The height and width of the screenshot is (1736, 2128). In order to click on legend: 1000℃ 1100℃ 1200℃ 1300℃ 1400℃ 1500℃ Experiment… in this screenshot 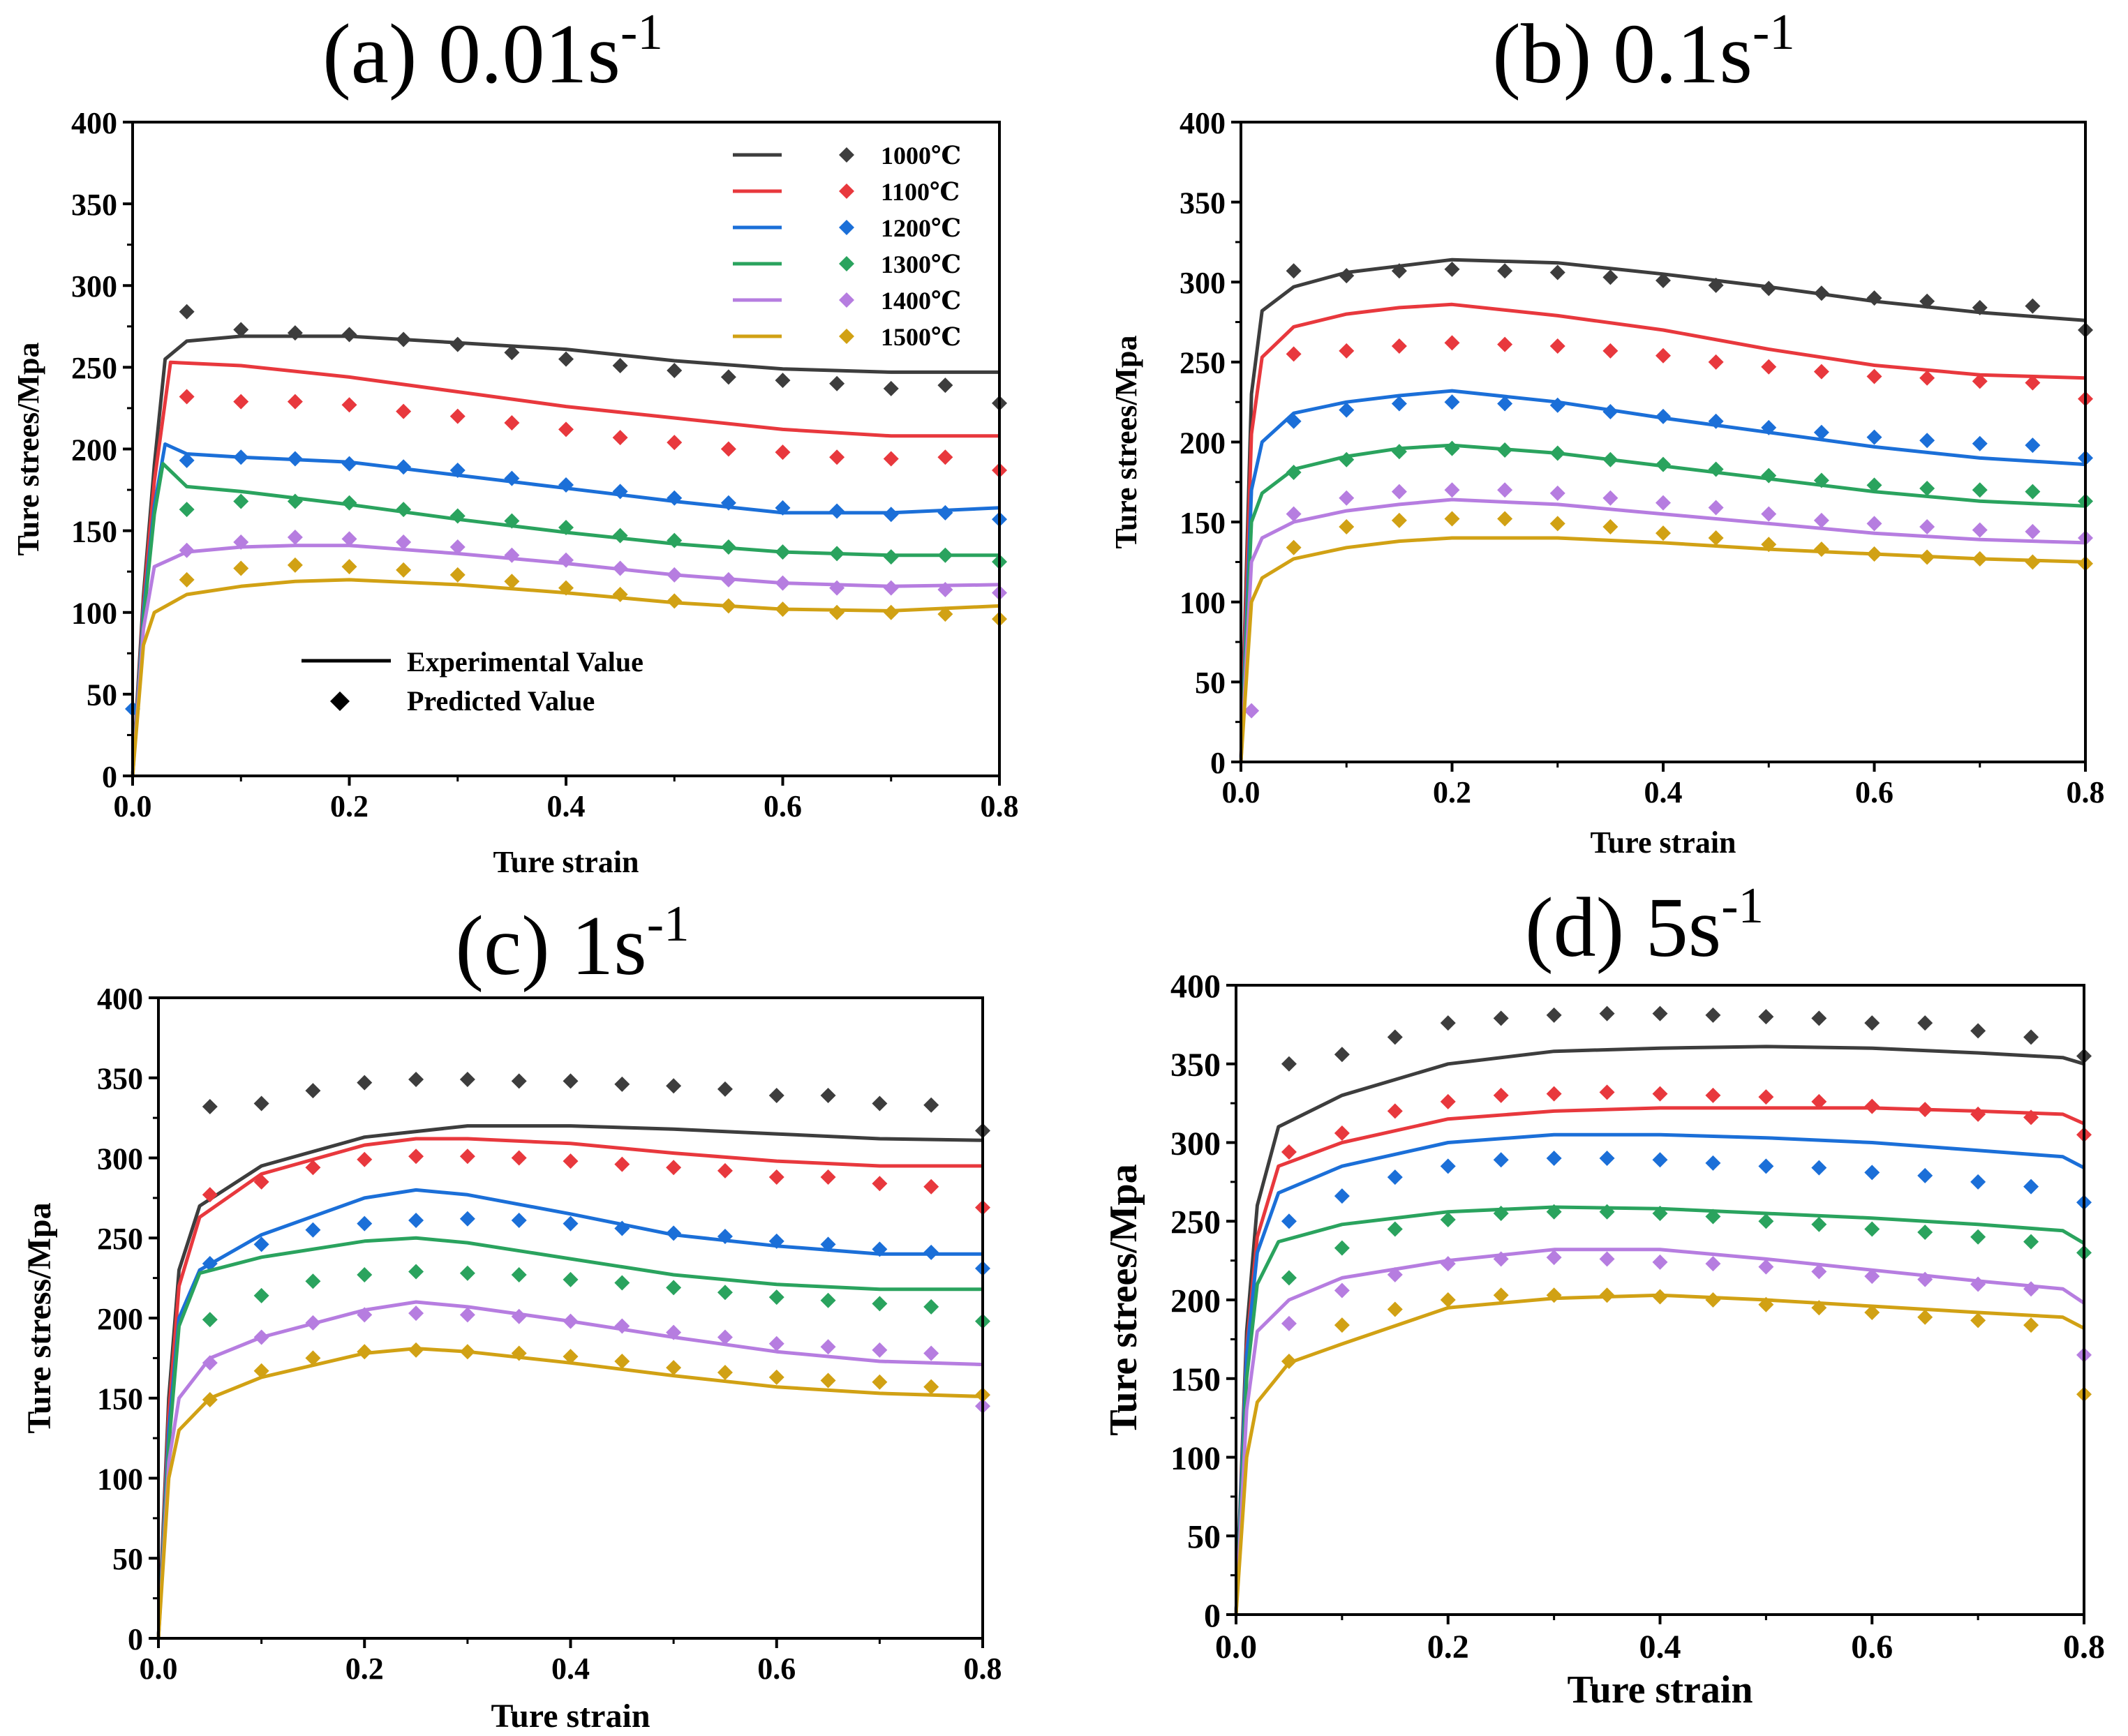, I will do `click(631, 429)`.